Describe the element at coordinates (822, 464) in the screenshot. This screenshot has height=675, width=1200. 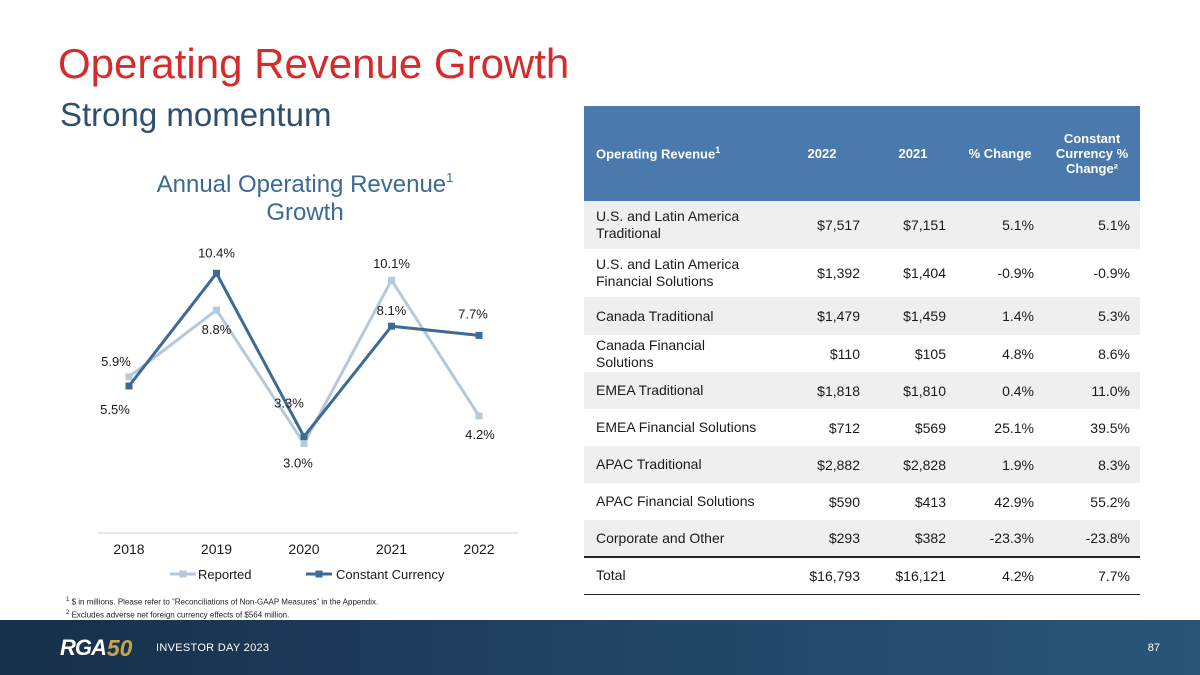
I see `value-2022: $2,882` at that location.